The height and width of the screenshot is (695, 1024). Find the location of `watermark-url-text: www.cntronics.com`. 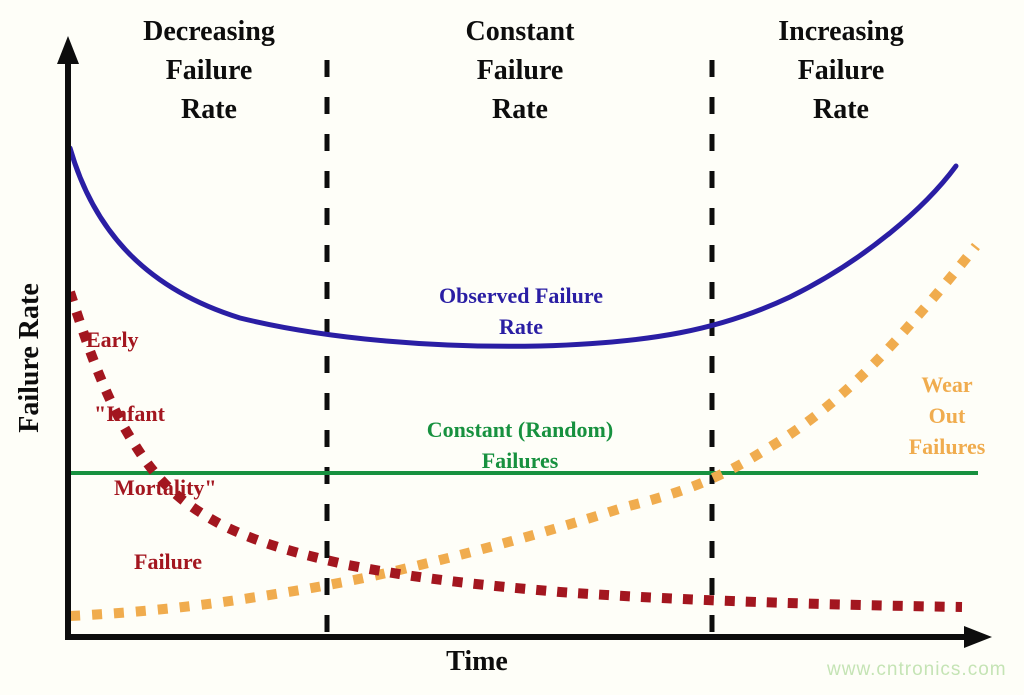

watermark-url-text: www.cntronics.com is located at coordinates (917, 669).